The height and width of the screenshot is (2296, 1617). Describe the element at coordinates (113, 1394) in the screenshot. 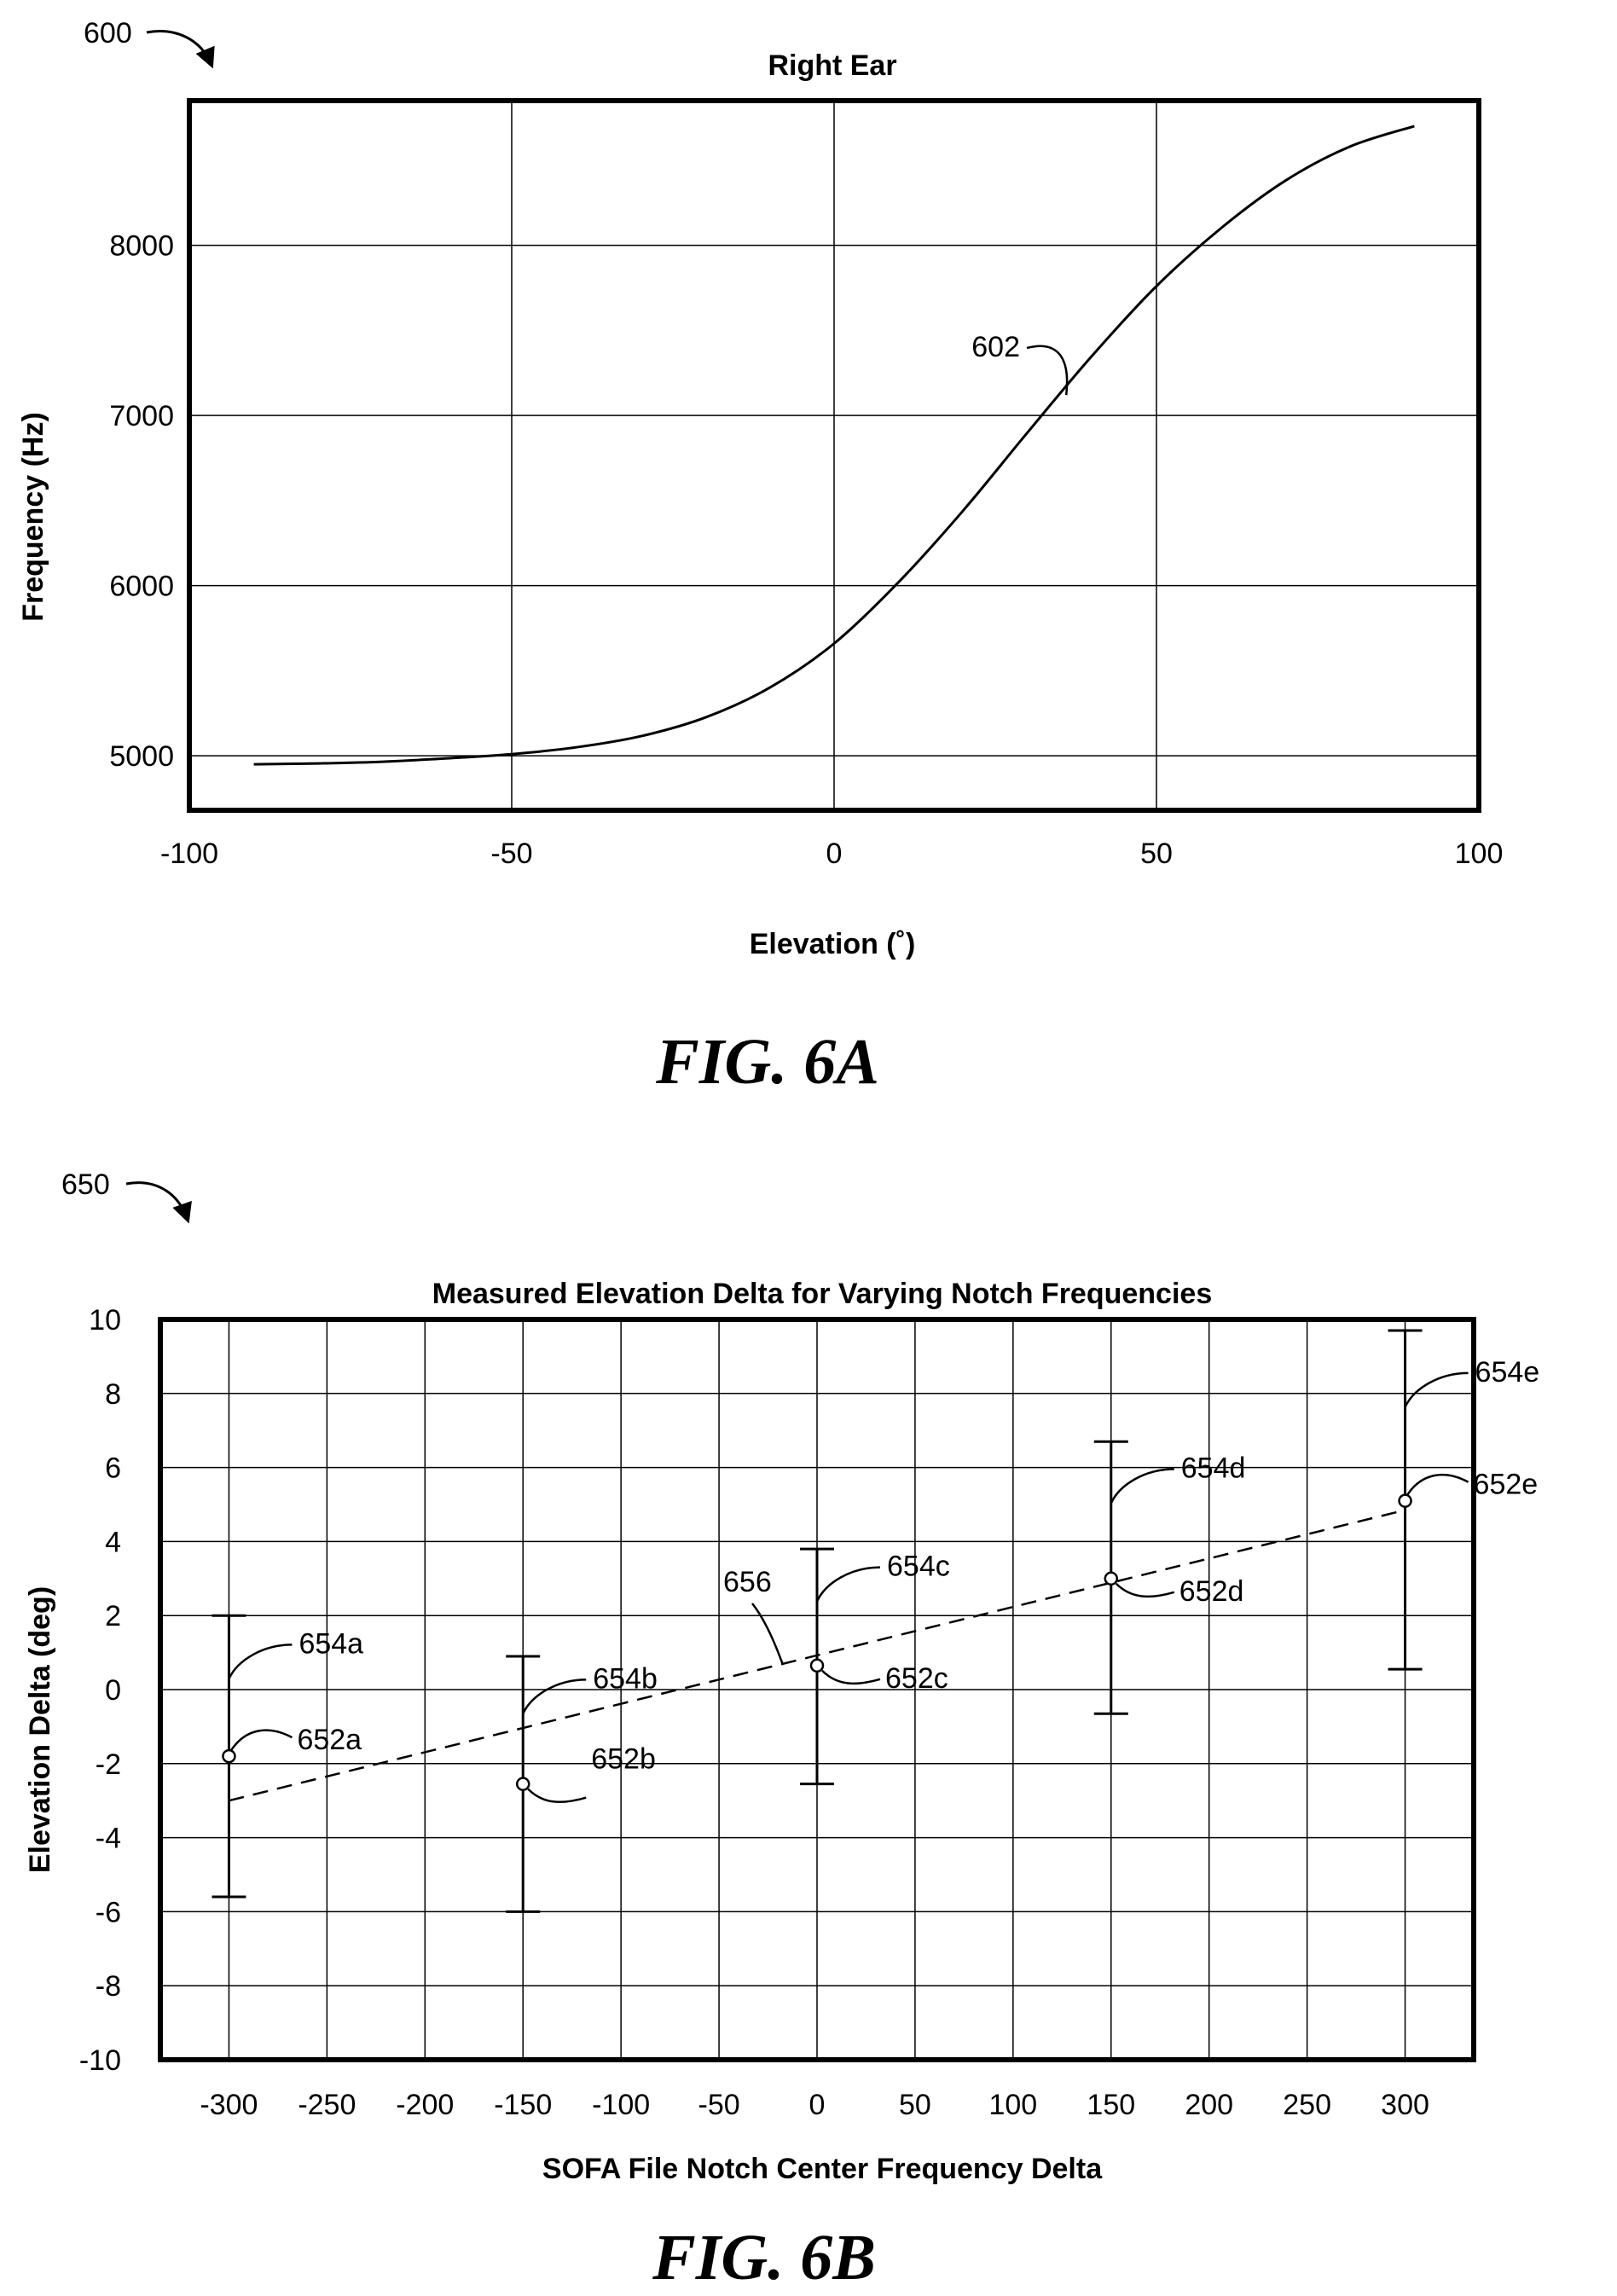

I see `y-tick-label: 8` at that location.